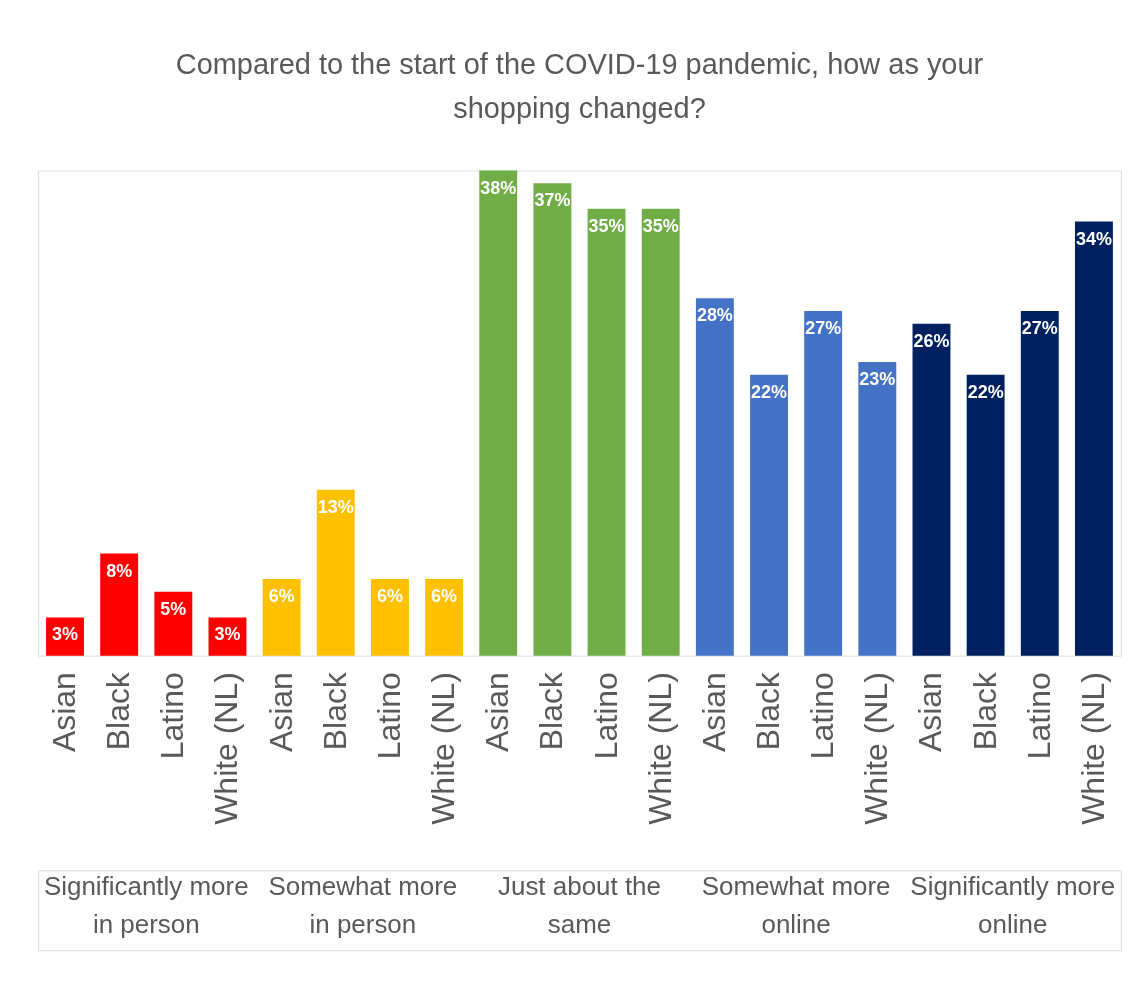 The height and width of the screenshot is (998, 1132). I want to click on data-label: 34%, so click(1093, 238).